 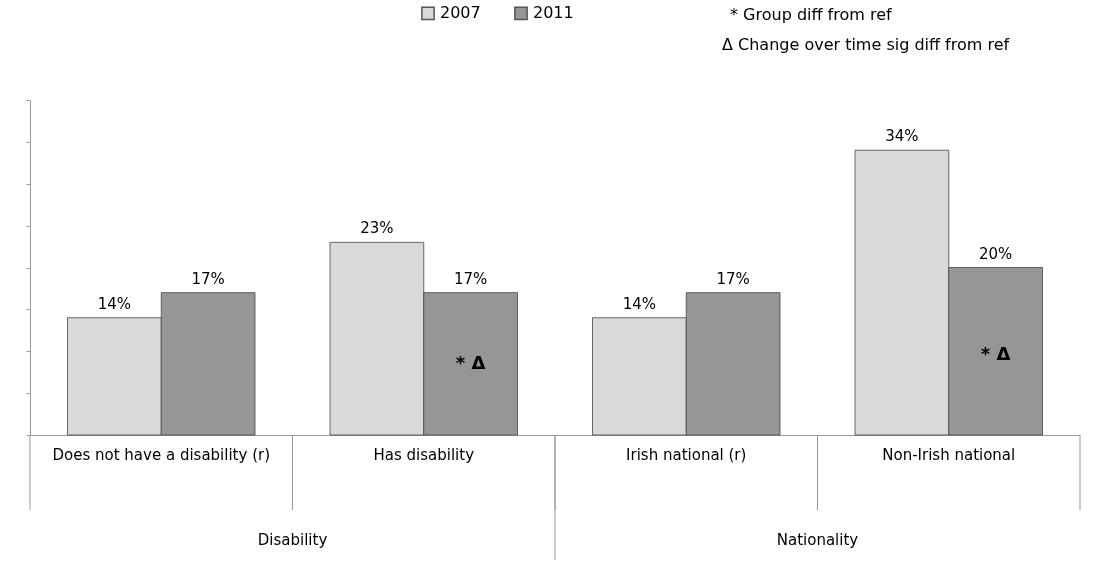 I want to click on x-tick-label: Irish national (r), so click(x=686, y=454).